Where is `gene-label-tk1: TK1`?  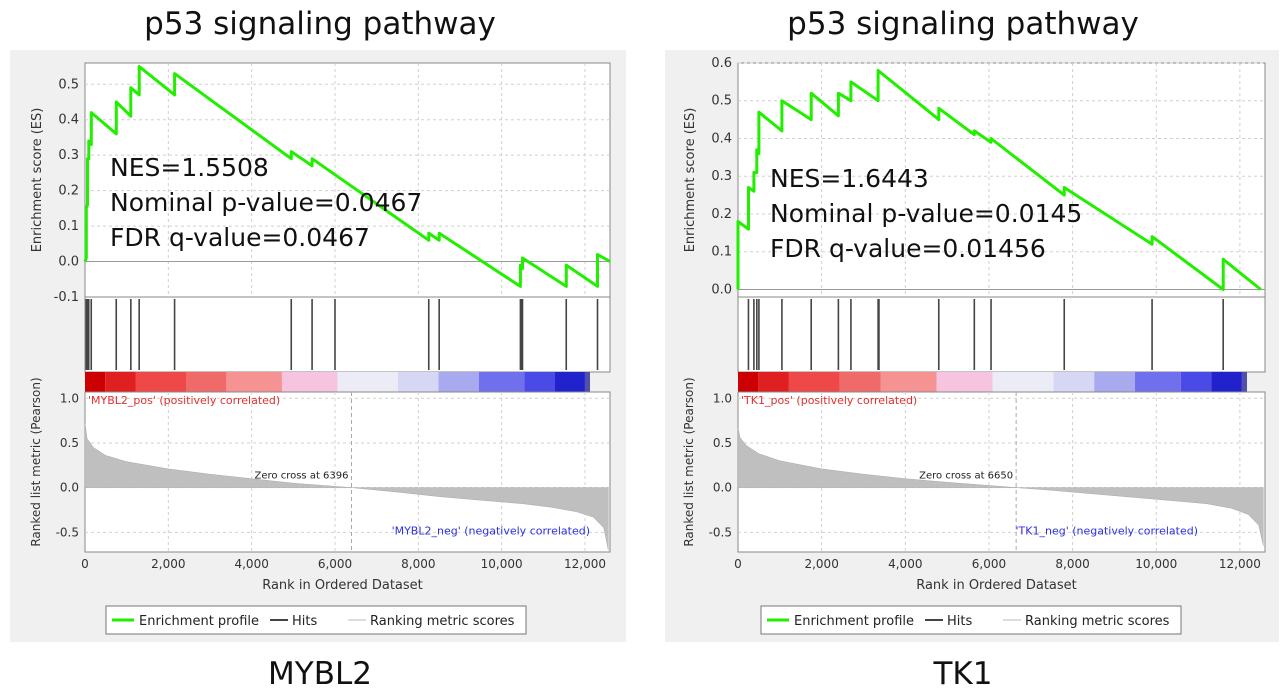
gene-label-tk1: TK1 is located at coordinates (963, 674).